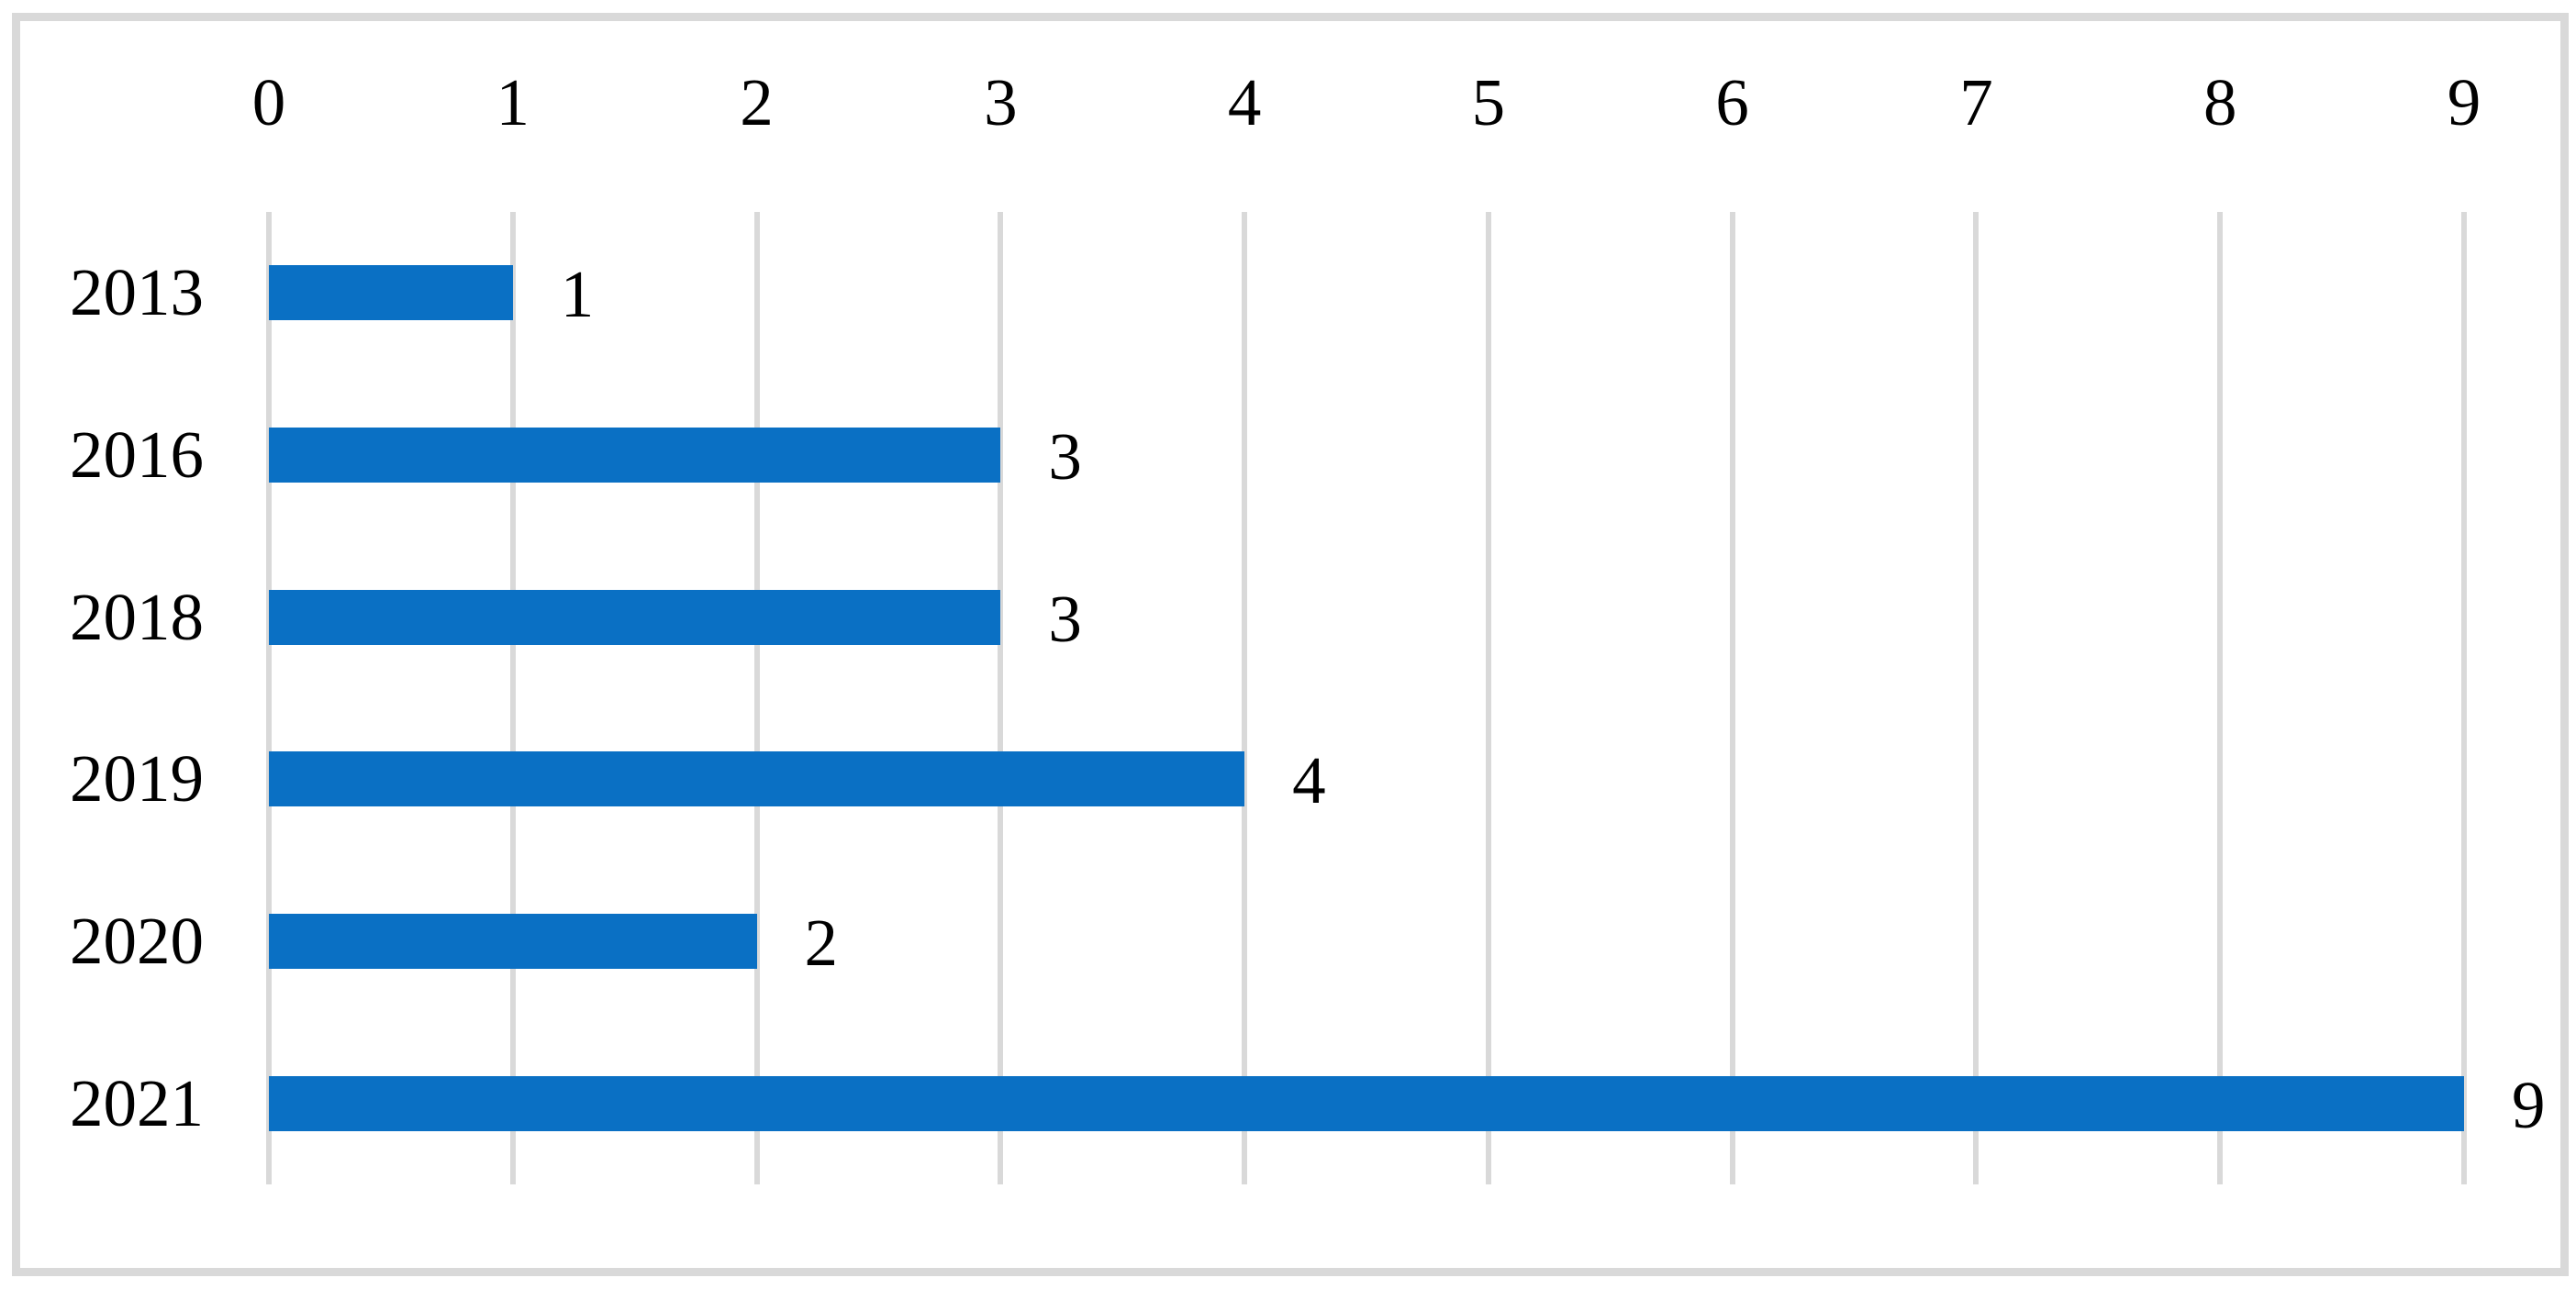 This screenshot has width=2576, height=1289. I want to click on x-axis-tick-label: 6, so click(1732, 102).